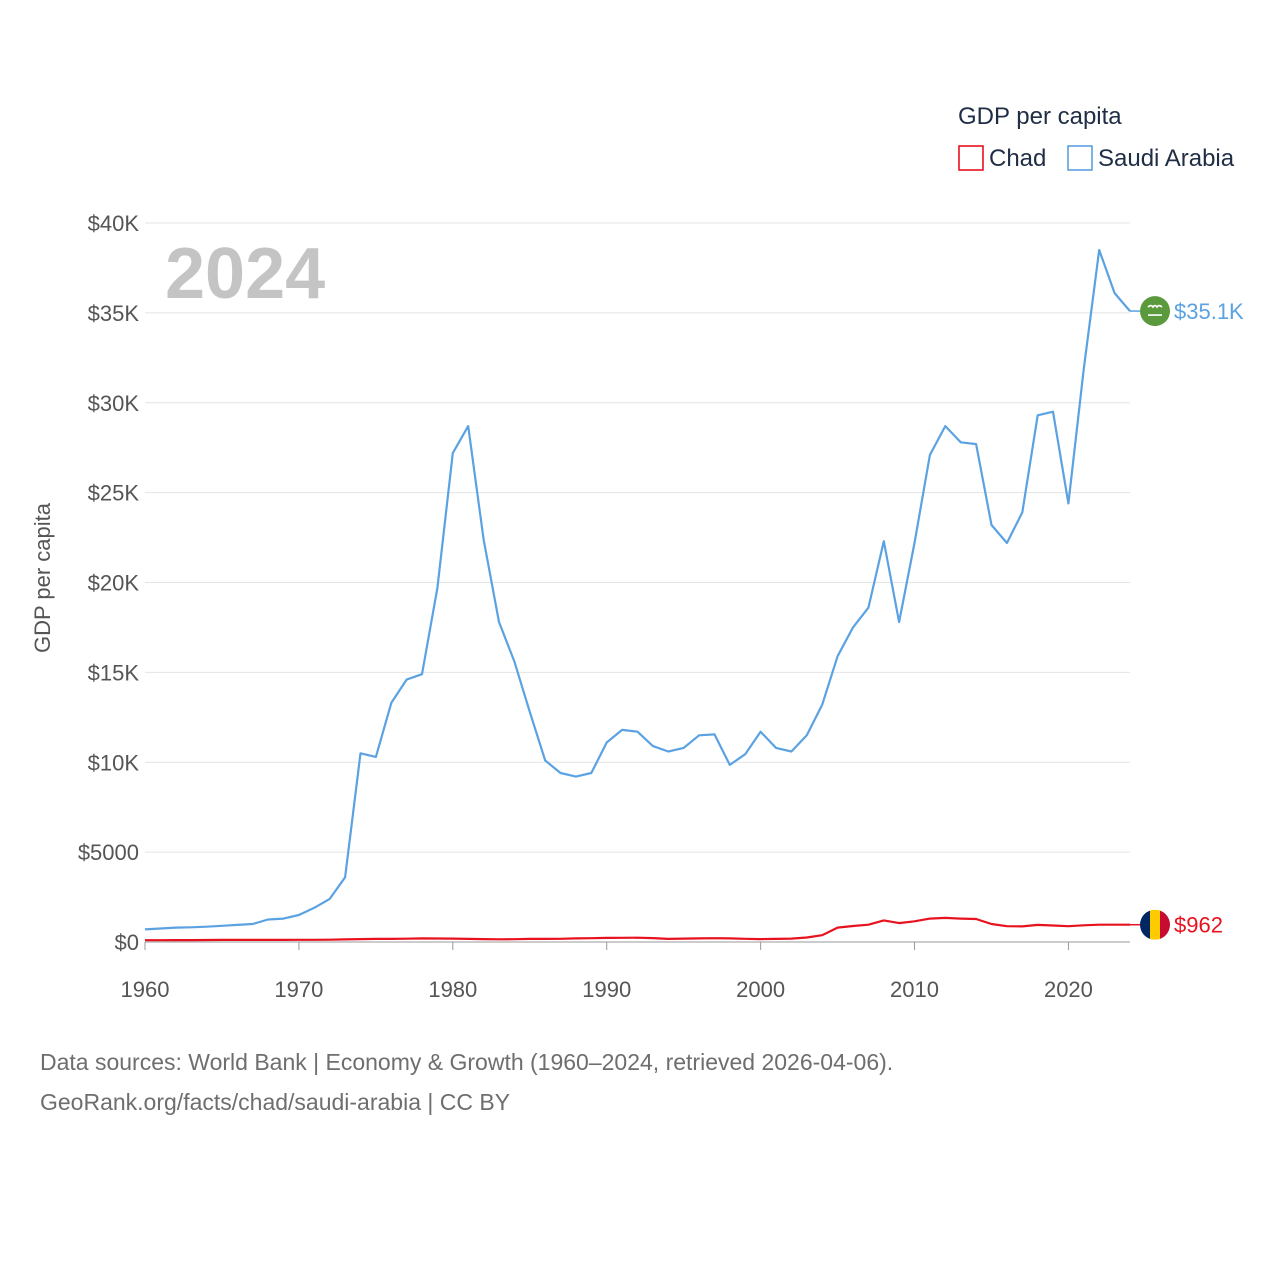 This screenshot has height=1280, width=1280. I want to click on x-axis-ticks: 1960 1970 1980 1990 2000 2010 2020, so click(607, 972).